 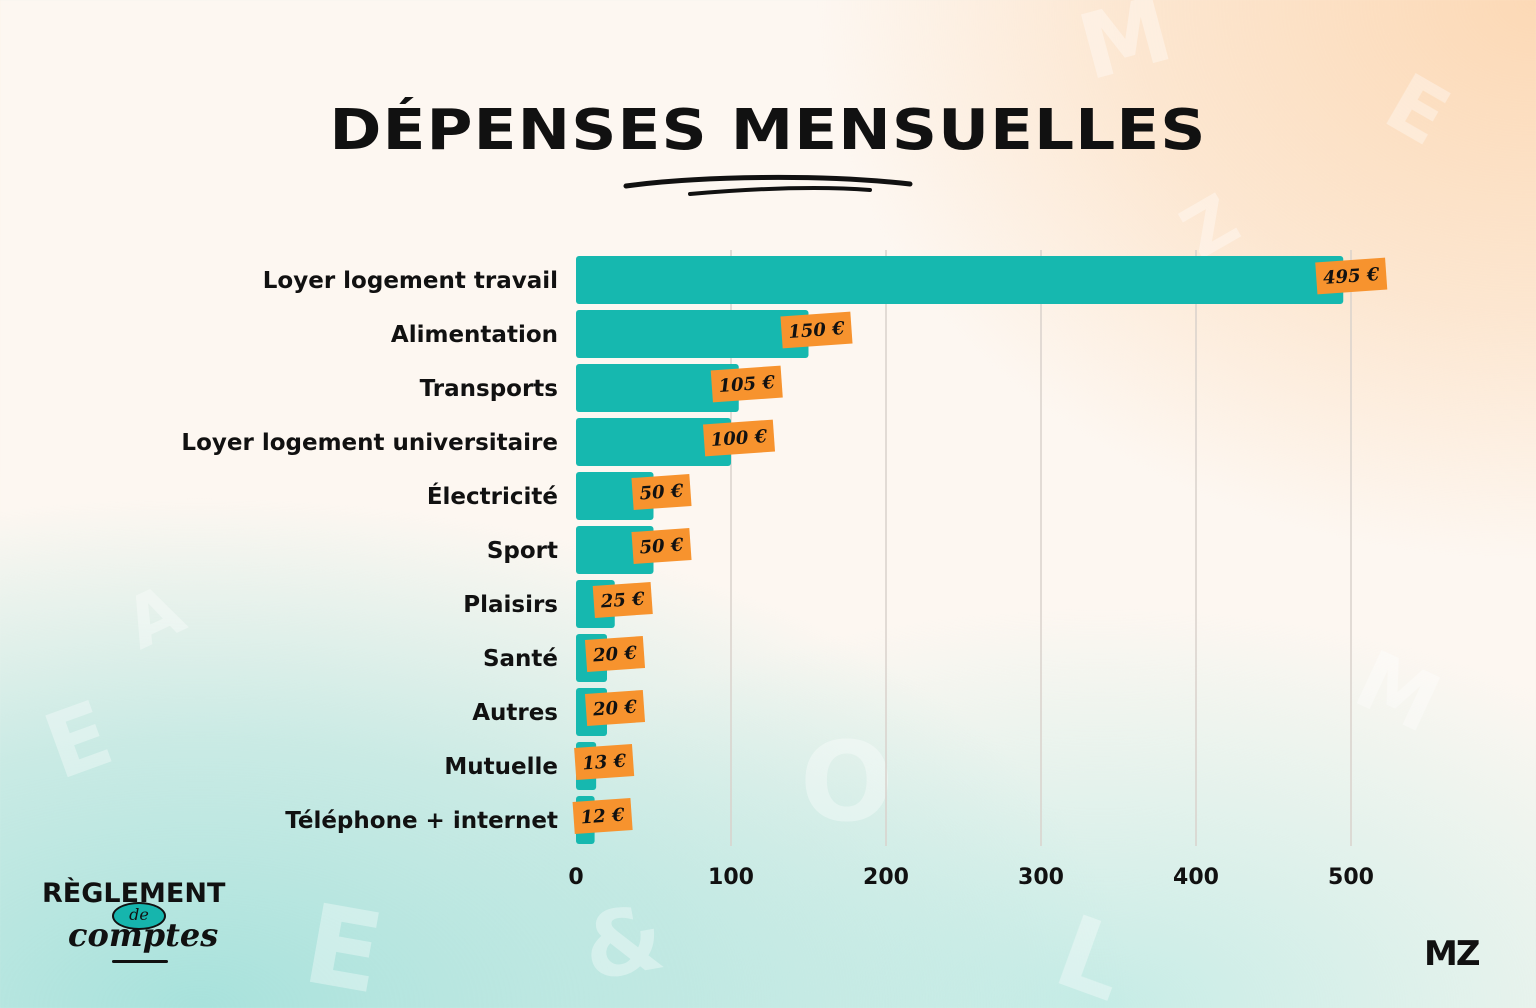 I want to click on value-tag: 12 €, so click(x=602, y=816).